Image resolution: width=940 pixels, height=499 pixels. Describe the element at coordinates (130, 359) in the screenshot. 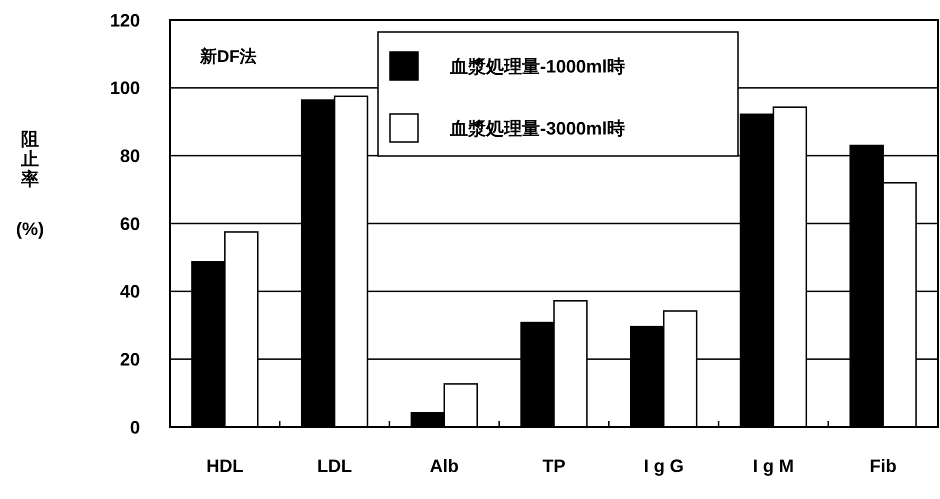

I see `y-tick-label: 20` at that location.